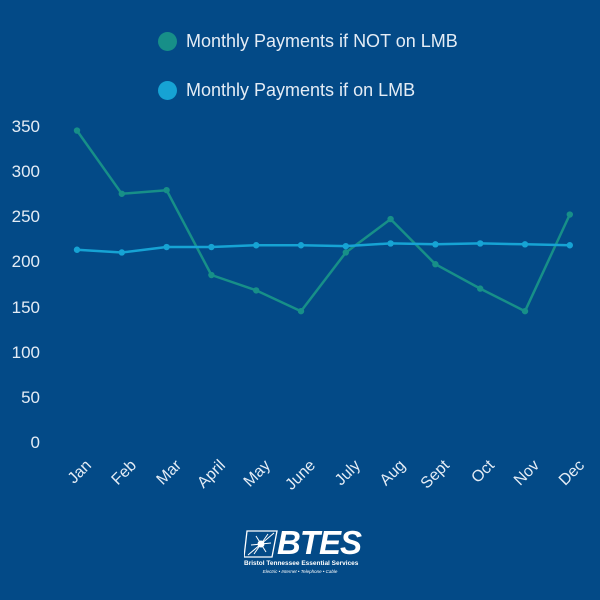 The width and height of the screenshot is (600, 600). I want to click on legend-label-lmb: Monthly Payments if on LMB, so click(301, 90).